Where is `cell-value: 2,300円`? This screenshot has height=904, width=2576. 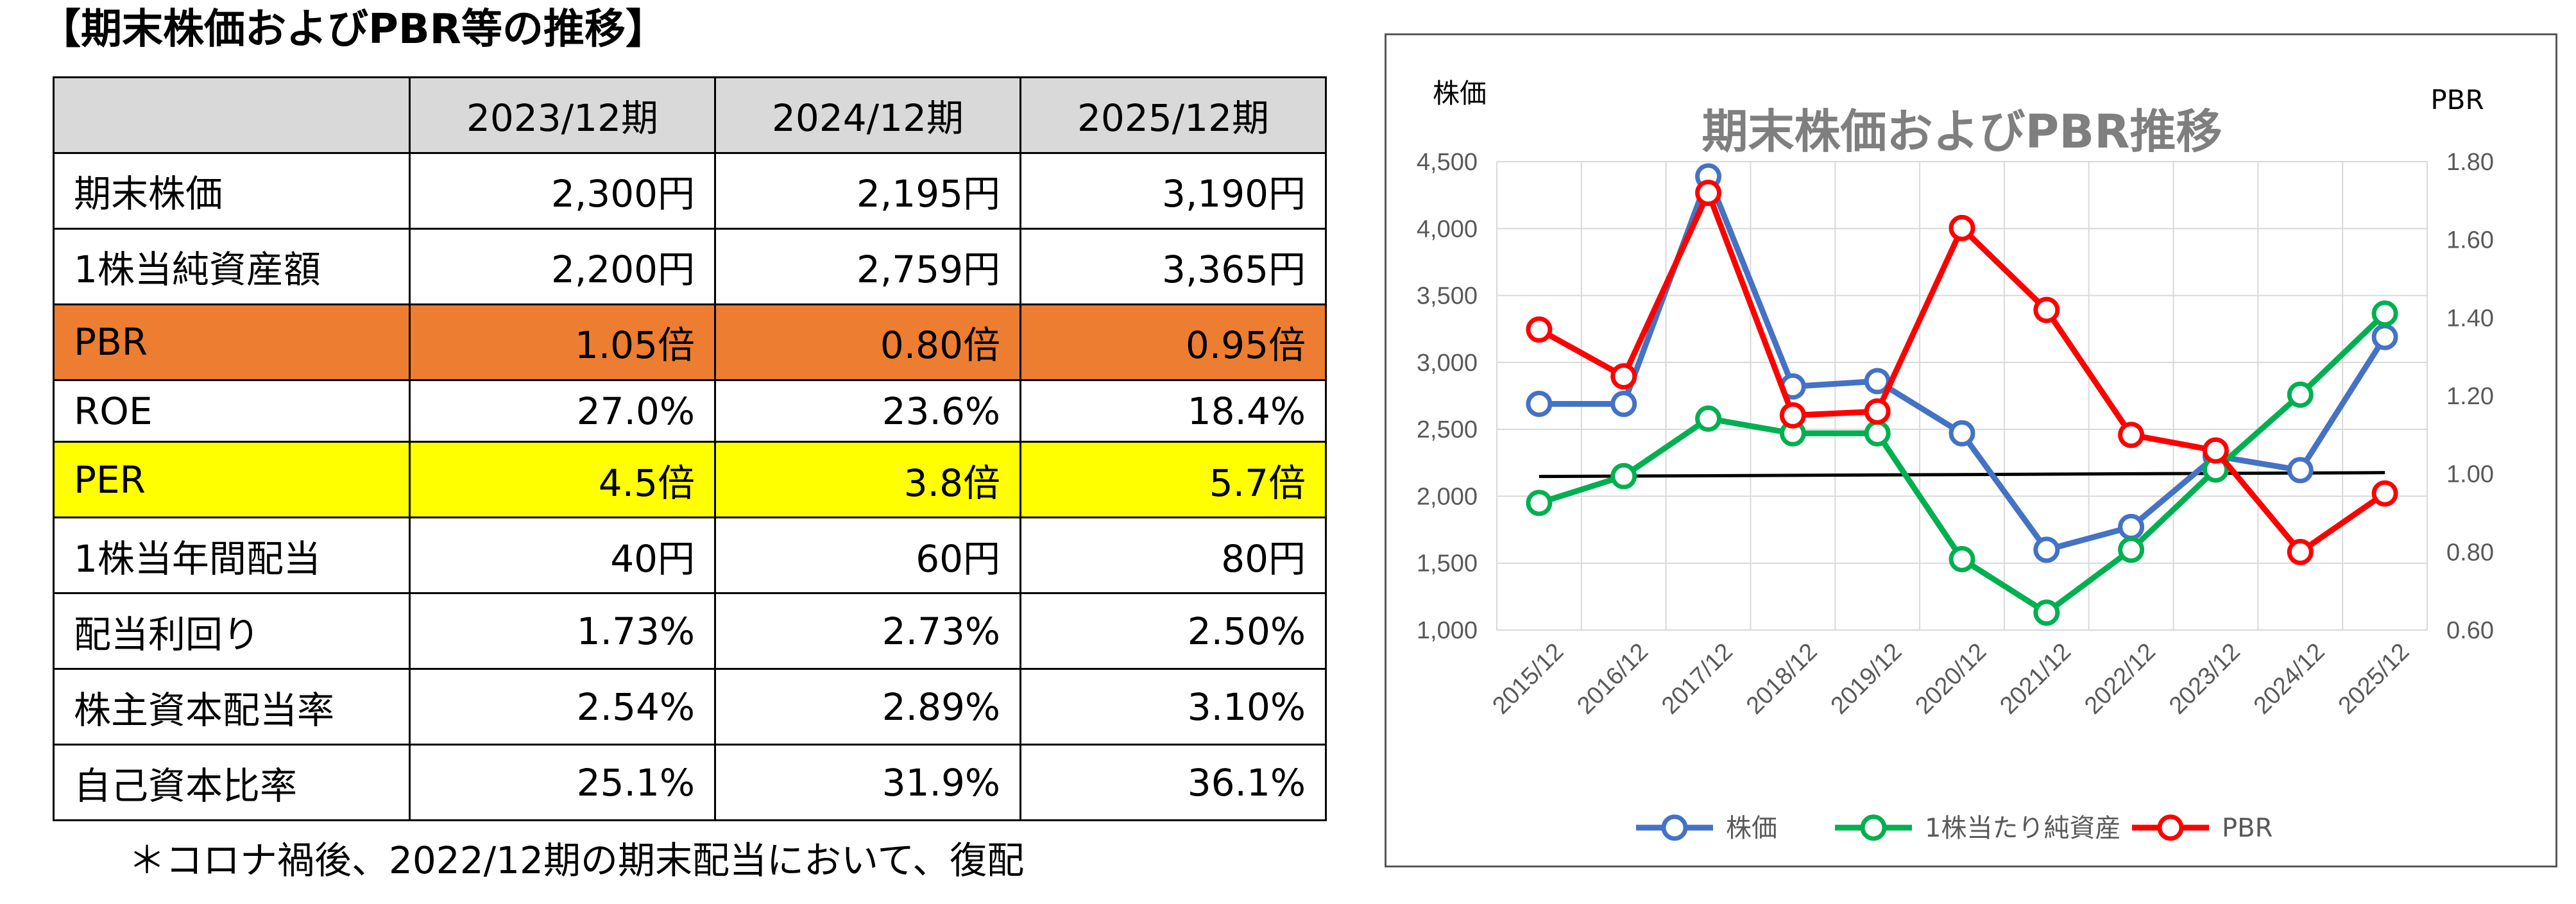 cell-value: 2,300円 is located at coordinates (562, 191).